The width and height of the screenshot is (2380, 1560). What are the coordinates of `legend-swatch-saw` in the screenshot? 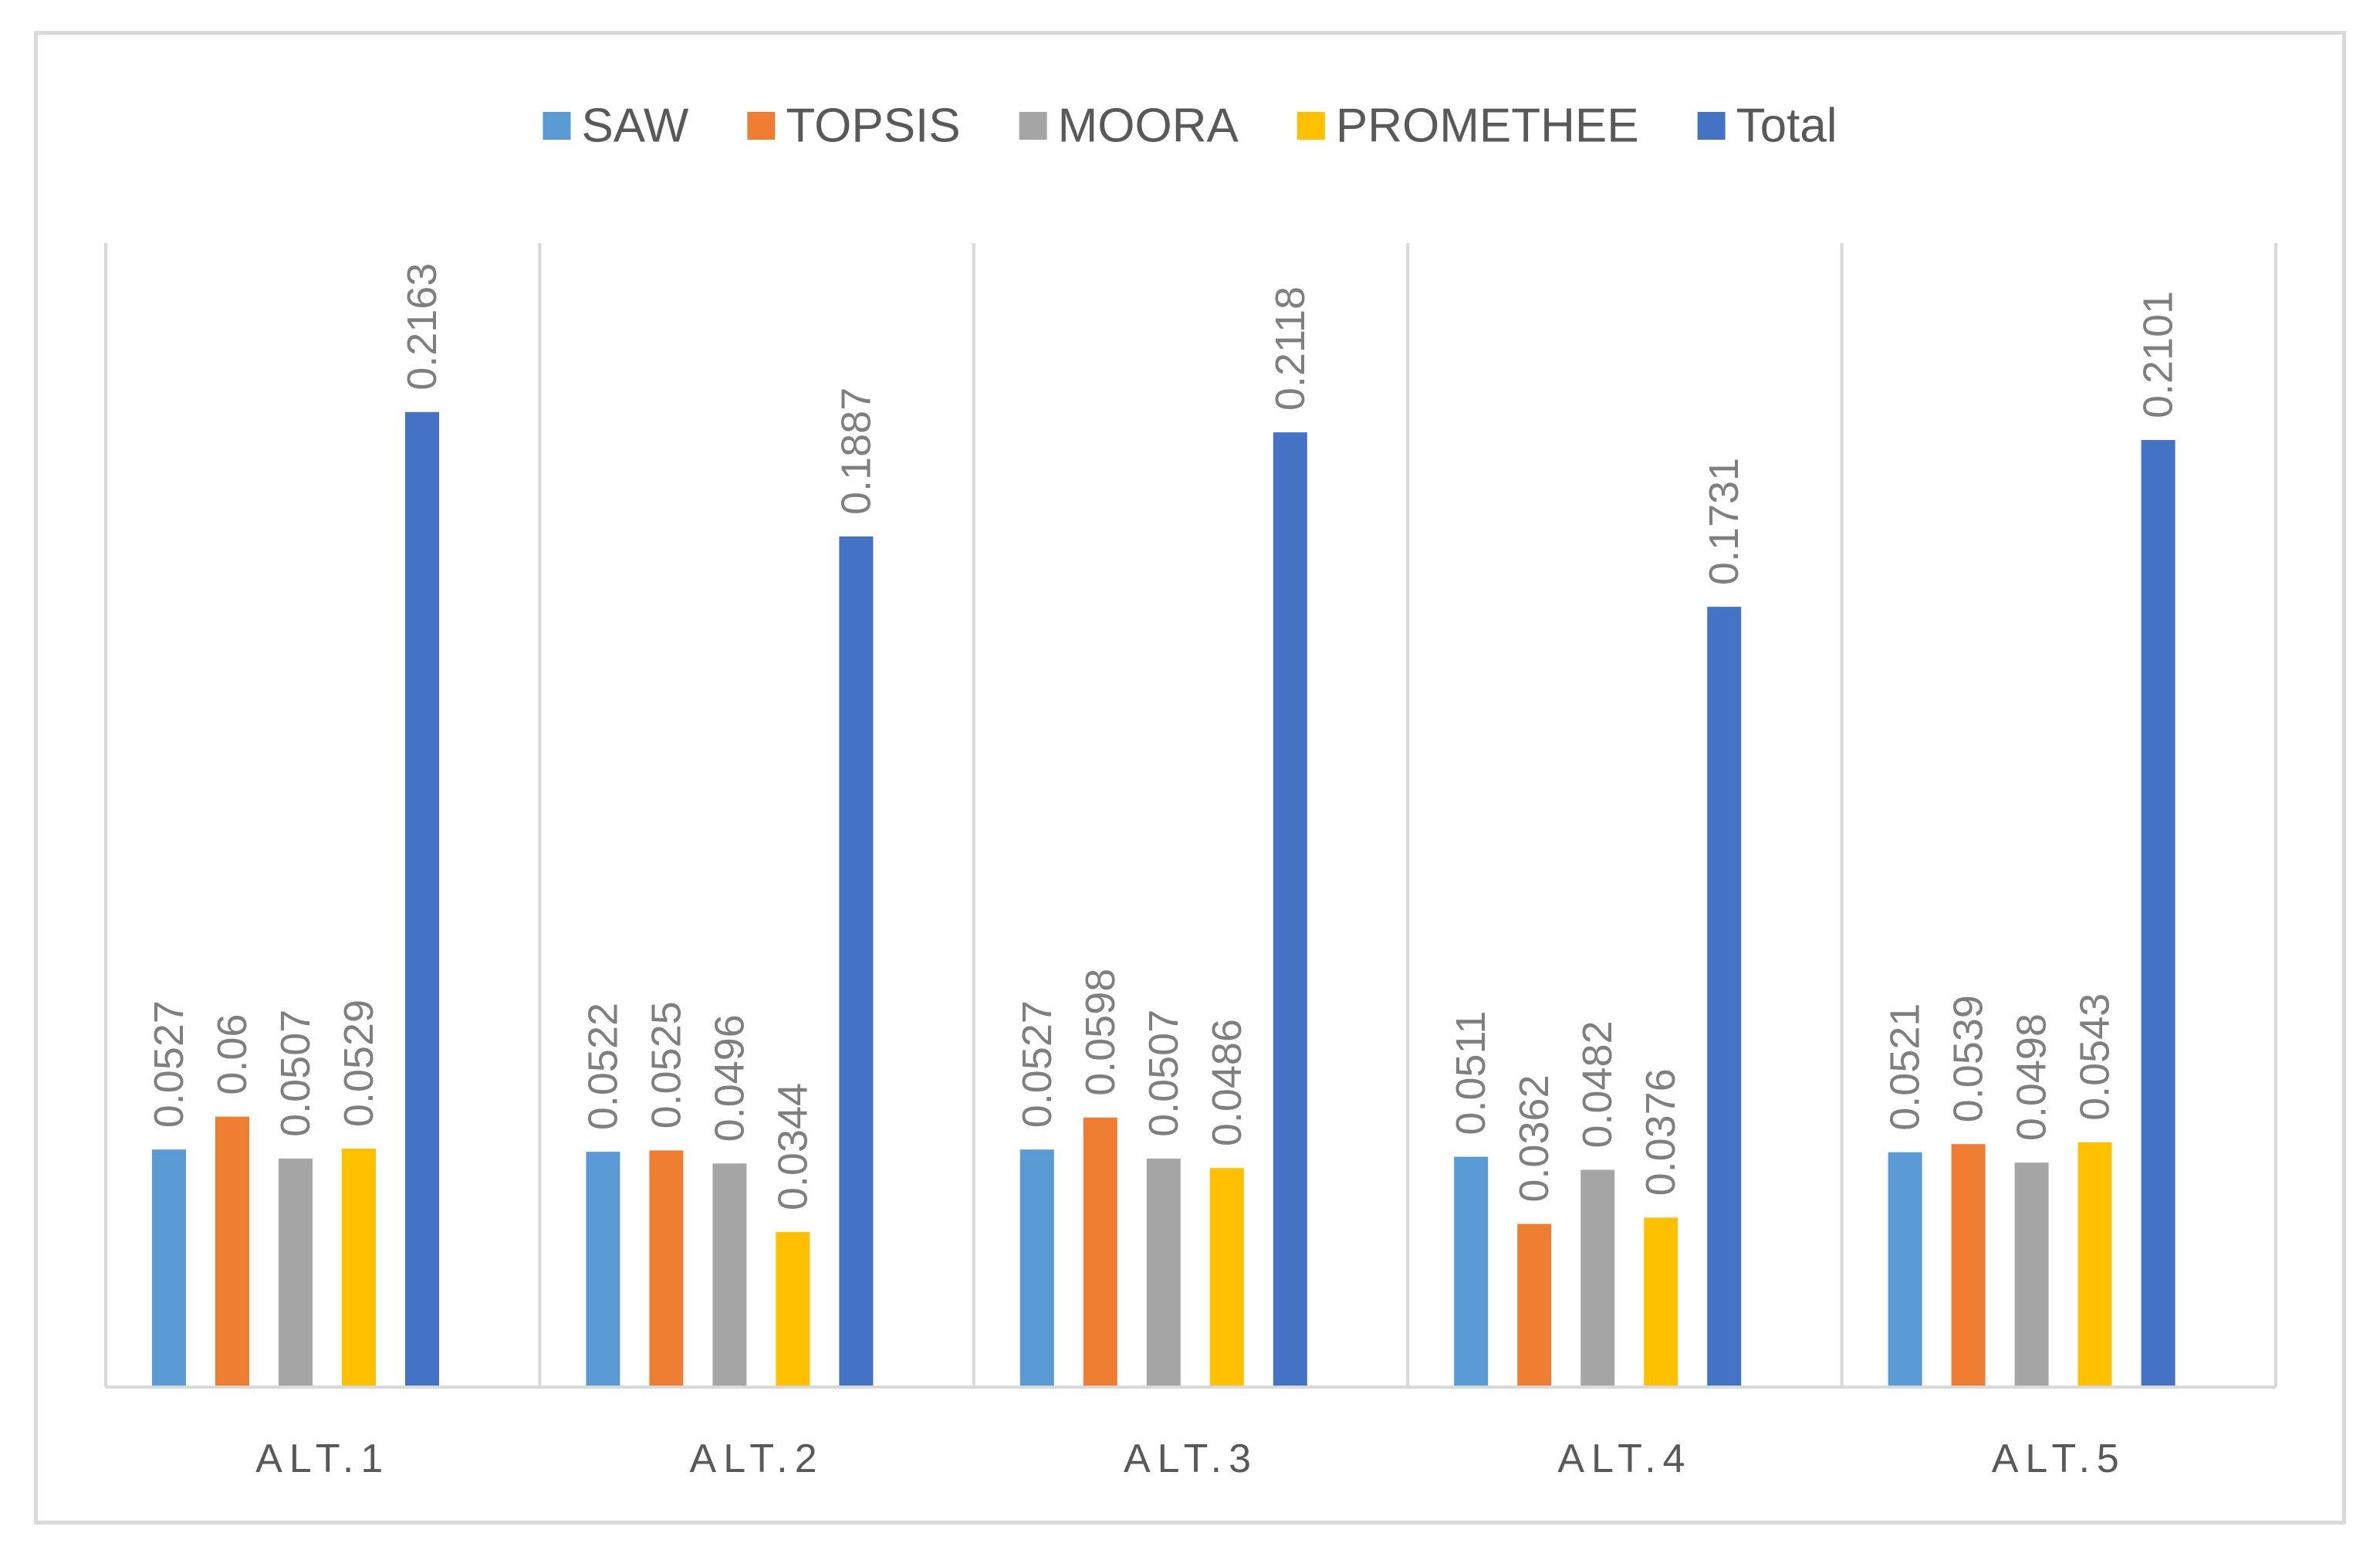 It's located at (557, 126).